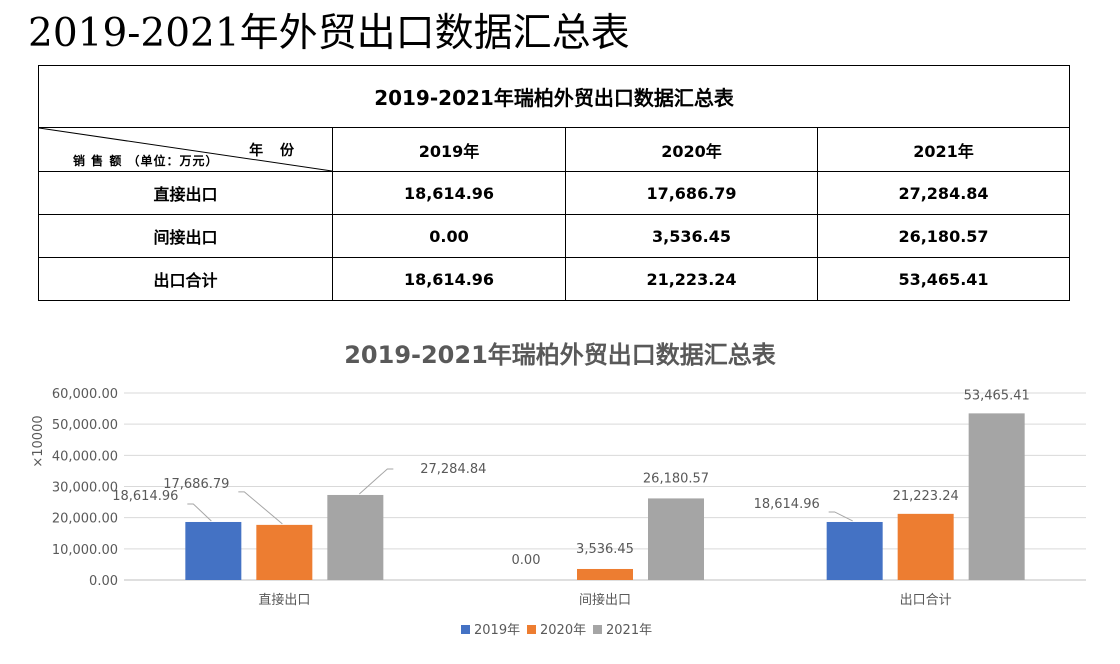 The width and height of the screenshot is (1120, 664). What do you see at coordinates (196, 484) in the screenshot?
I see `data-label: 17,686.79` at bounding box center [196, 484].